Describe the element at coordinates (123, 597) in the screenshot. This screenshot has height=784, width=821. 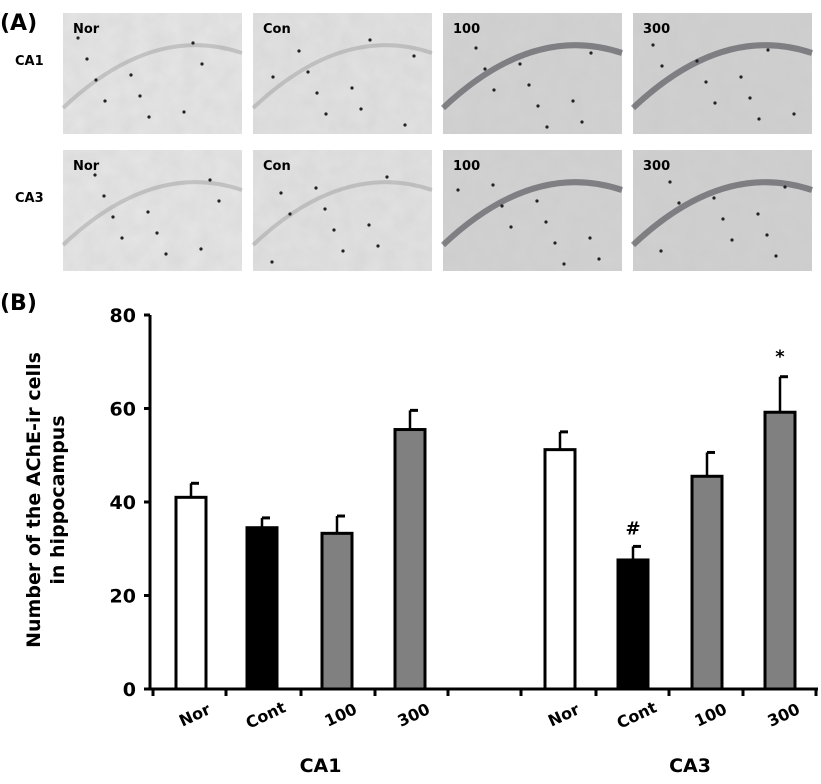
I see `y-tick-label: 20` at that location.